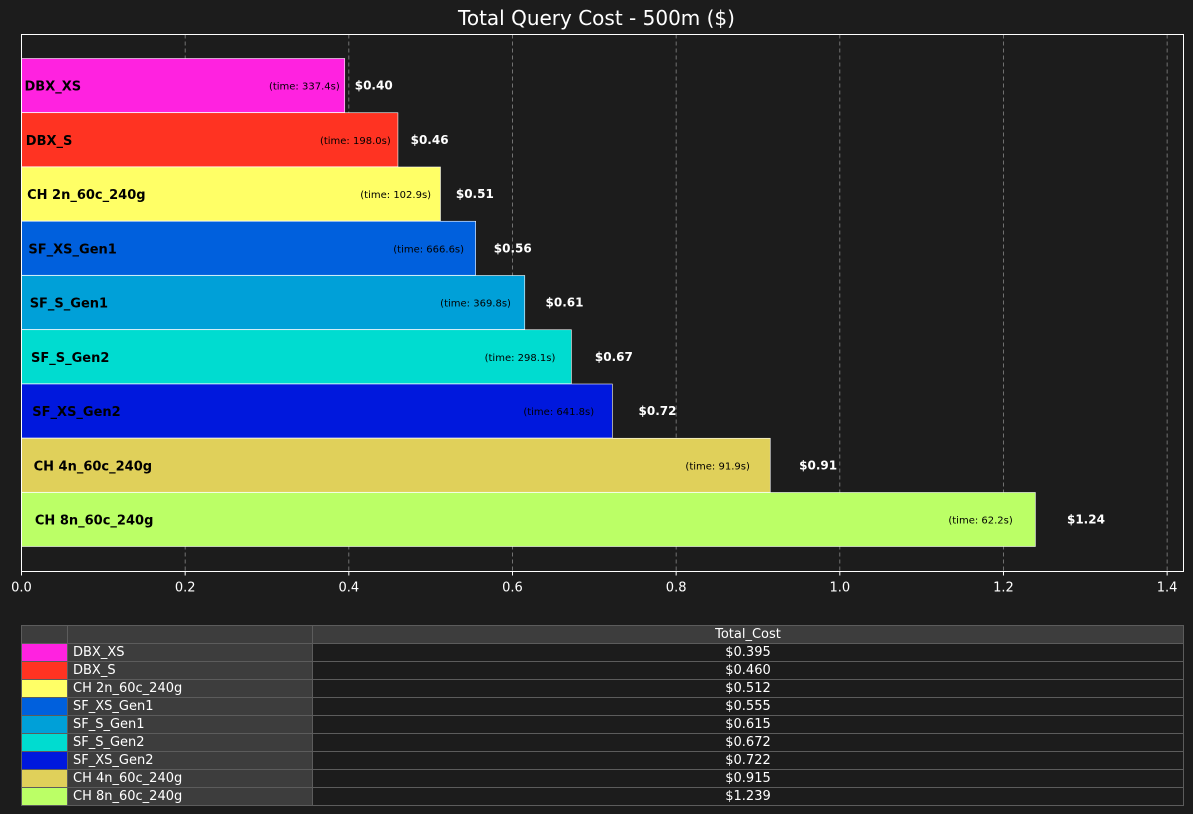 The height and width of the screenshot is (814, 1193). I want to click on bar-time-label: (time: 641.8s), so click(558, 412).